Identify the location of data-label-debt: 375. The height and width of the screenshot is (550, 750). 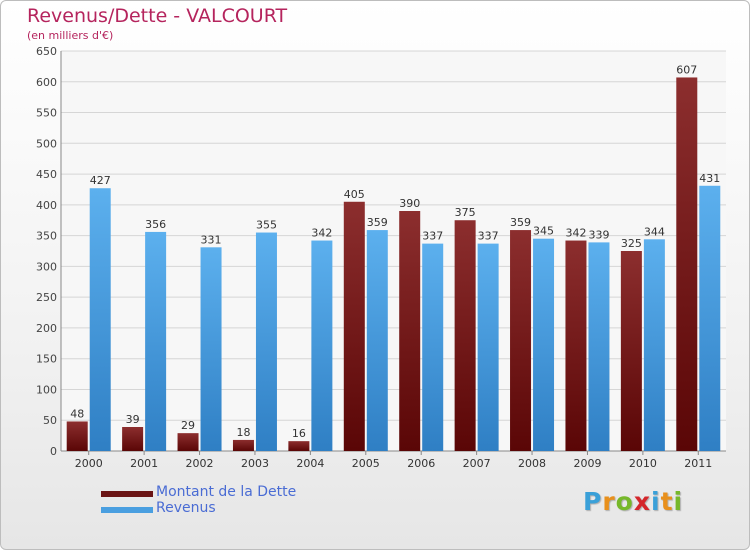
(465, 212).